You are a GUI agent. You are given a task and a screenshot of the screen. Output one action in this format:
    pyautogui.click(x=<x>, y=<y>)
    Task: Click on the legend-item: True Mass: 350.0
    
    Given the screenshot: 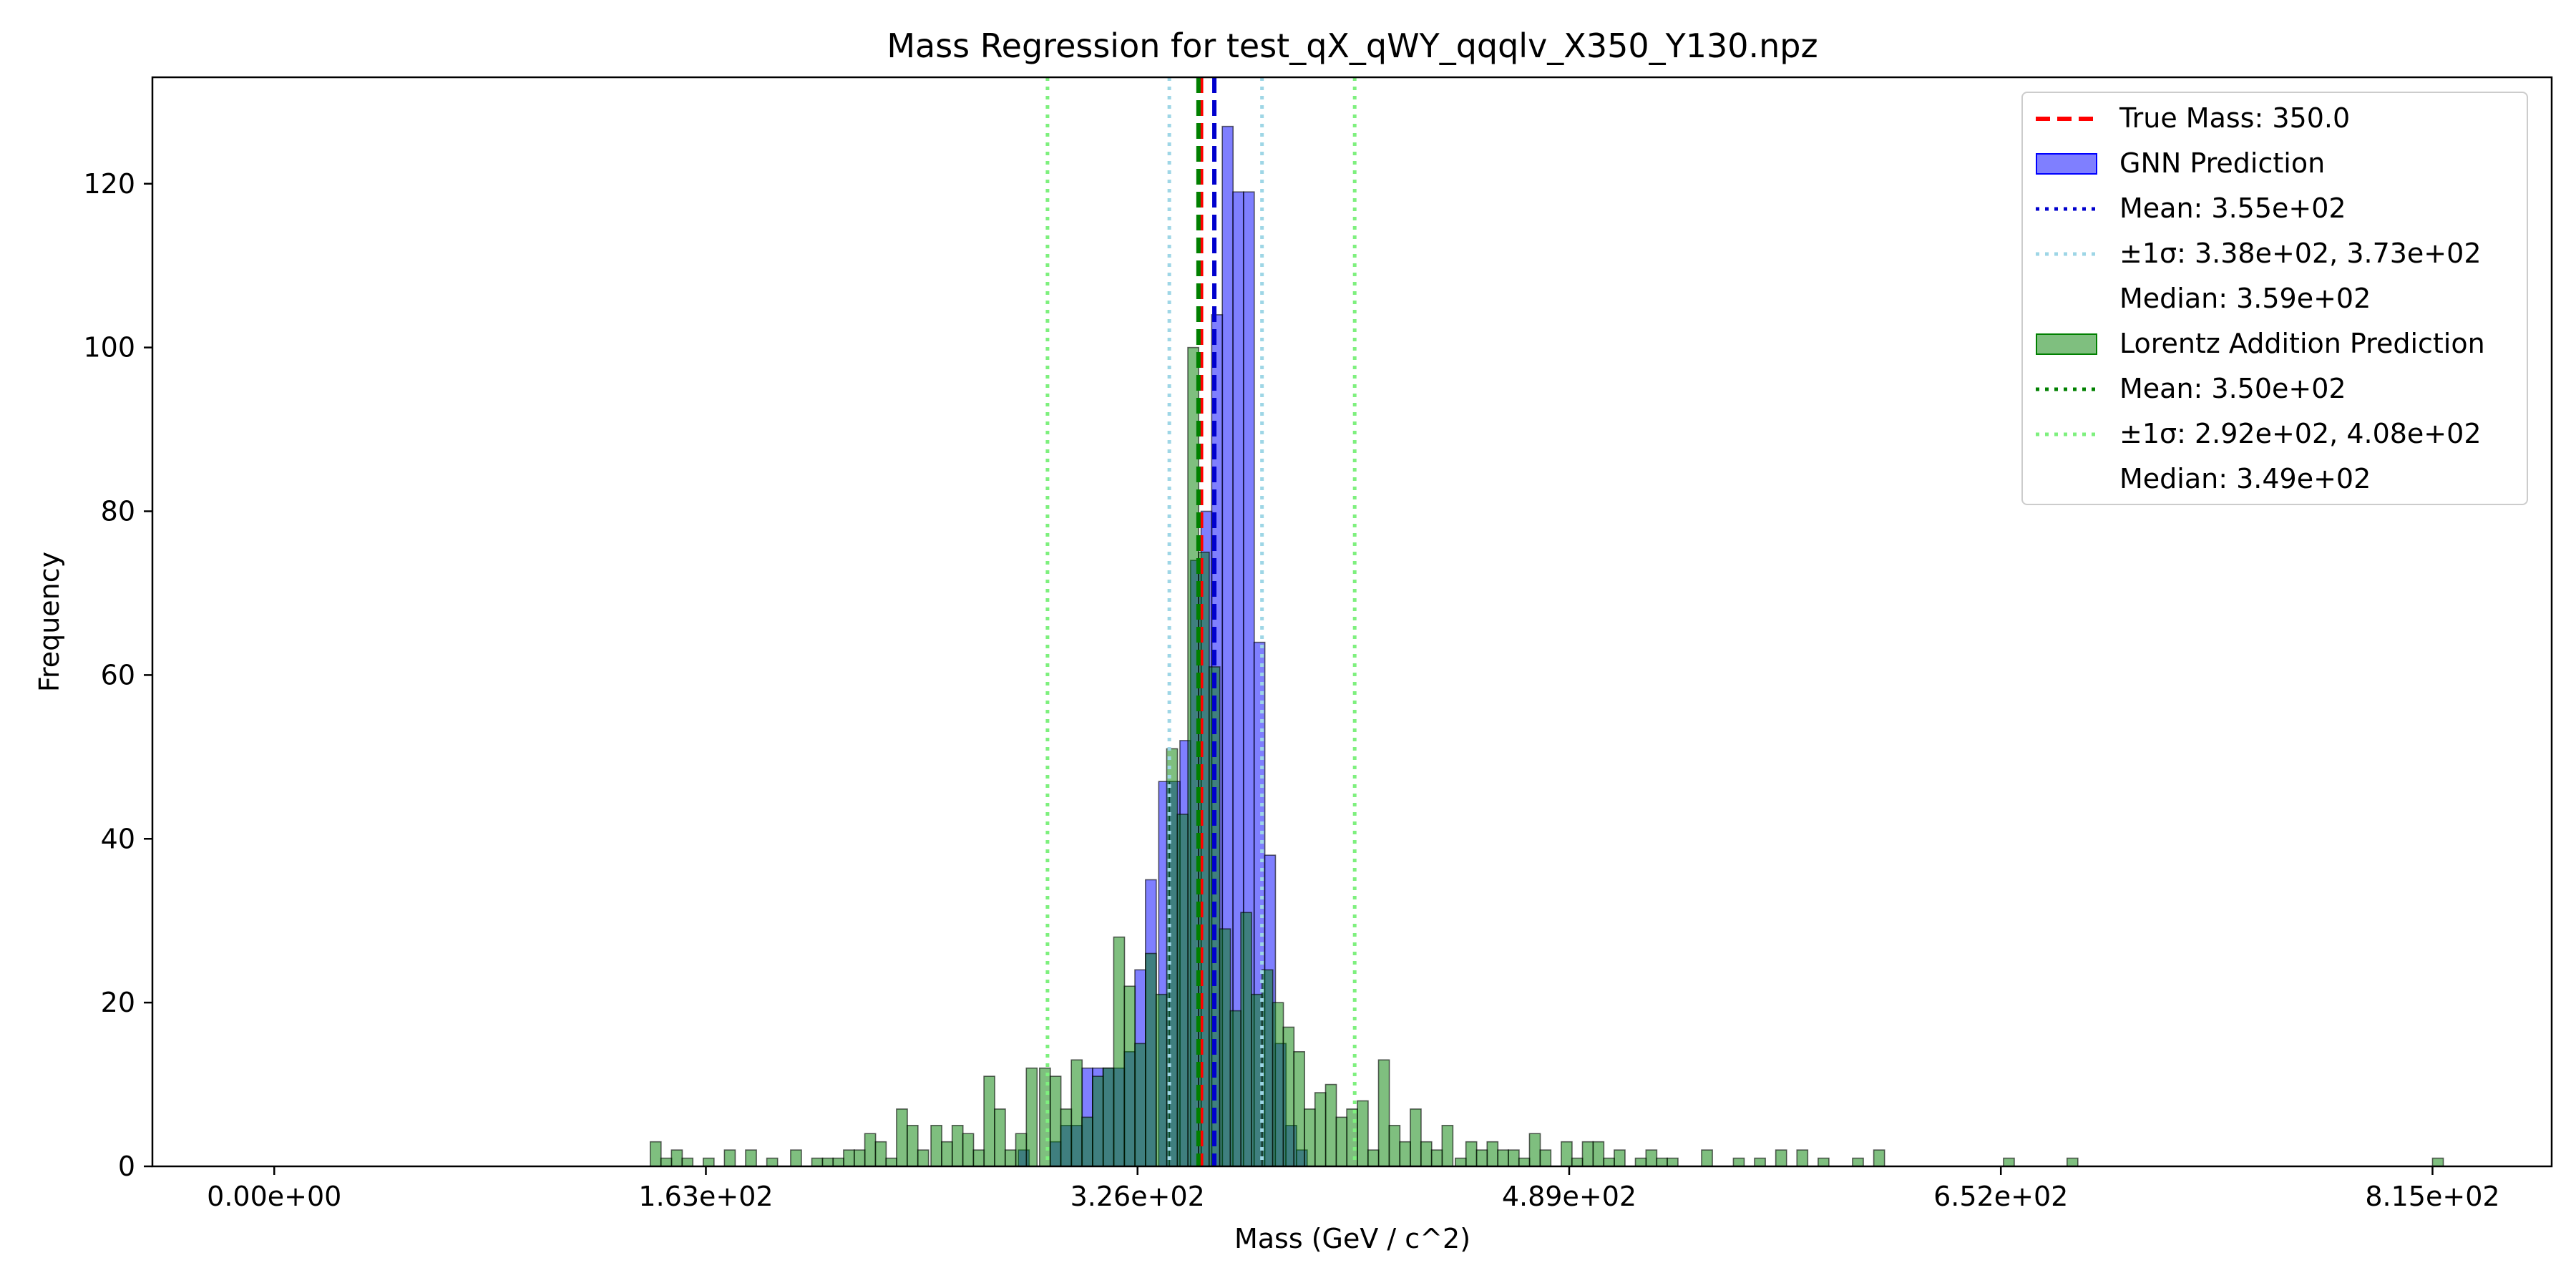 What is the action you would take?
    pyautogui.click(x=2275, y=118)
    